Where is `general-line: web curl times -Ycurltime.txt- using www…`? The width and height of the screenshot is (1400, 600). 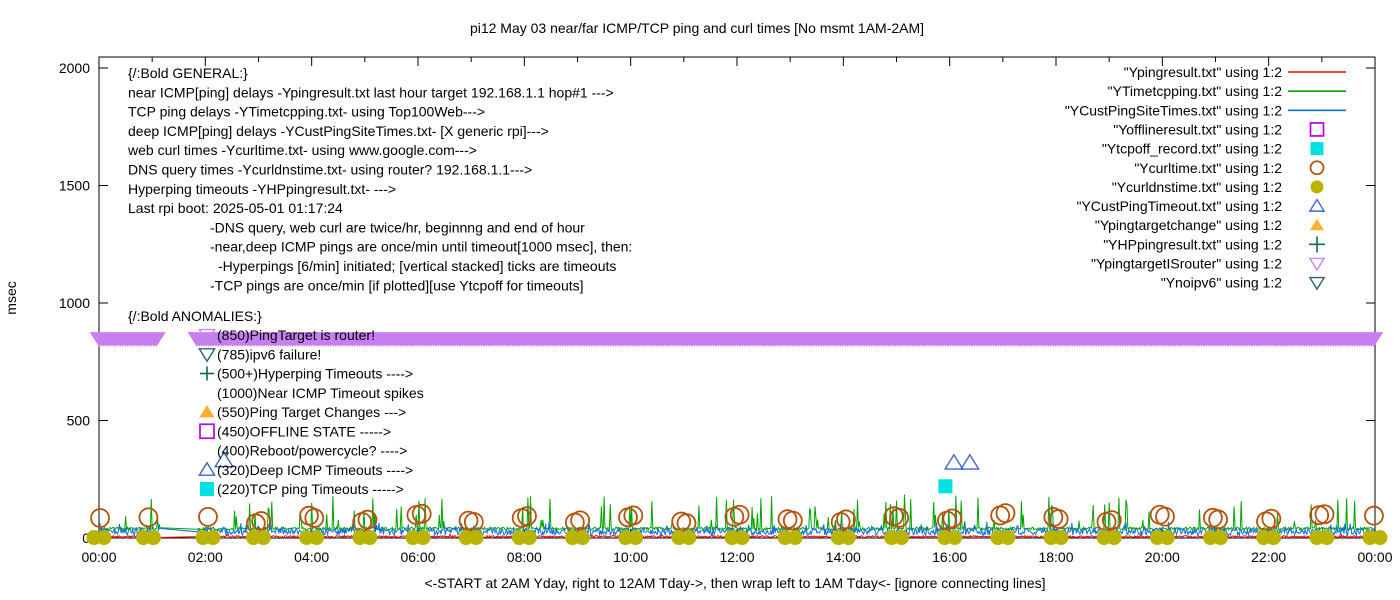 general-line: web curl times -Ycurltime.txt- using www… is located at coordinates (302, 150).